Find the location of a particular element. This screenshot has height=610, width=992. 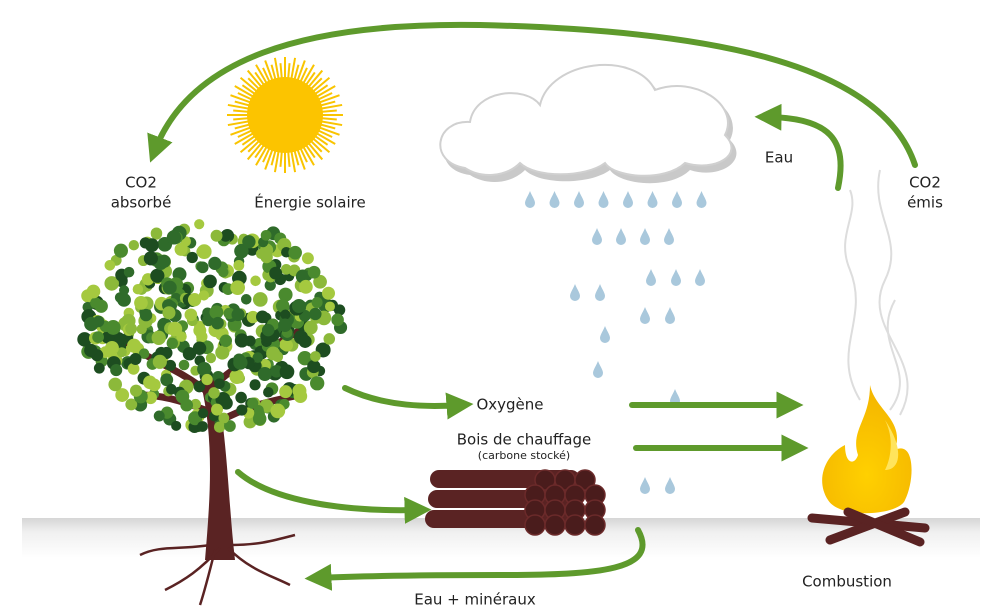

oxygen-arrow is located at coordinates (408, 402).